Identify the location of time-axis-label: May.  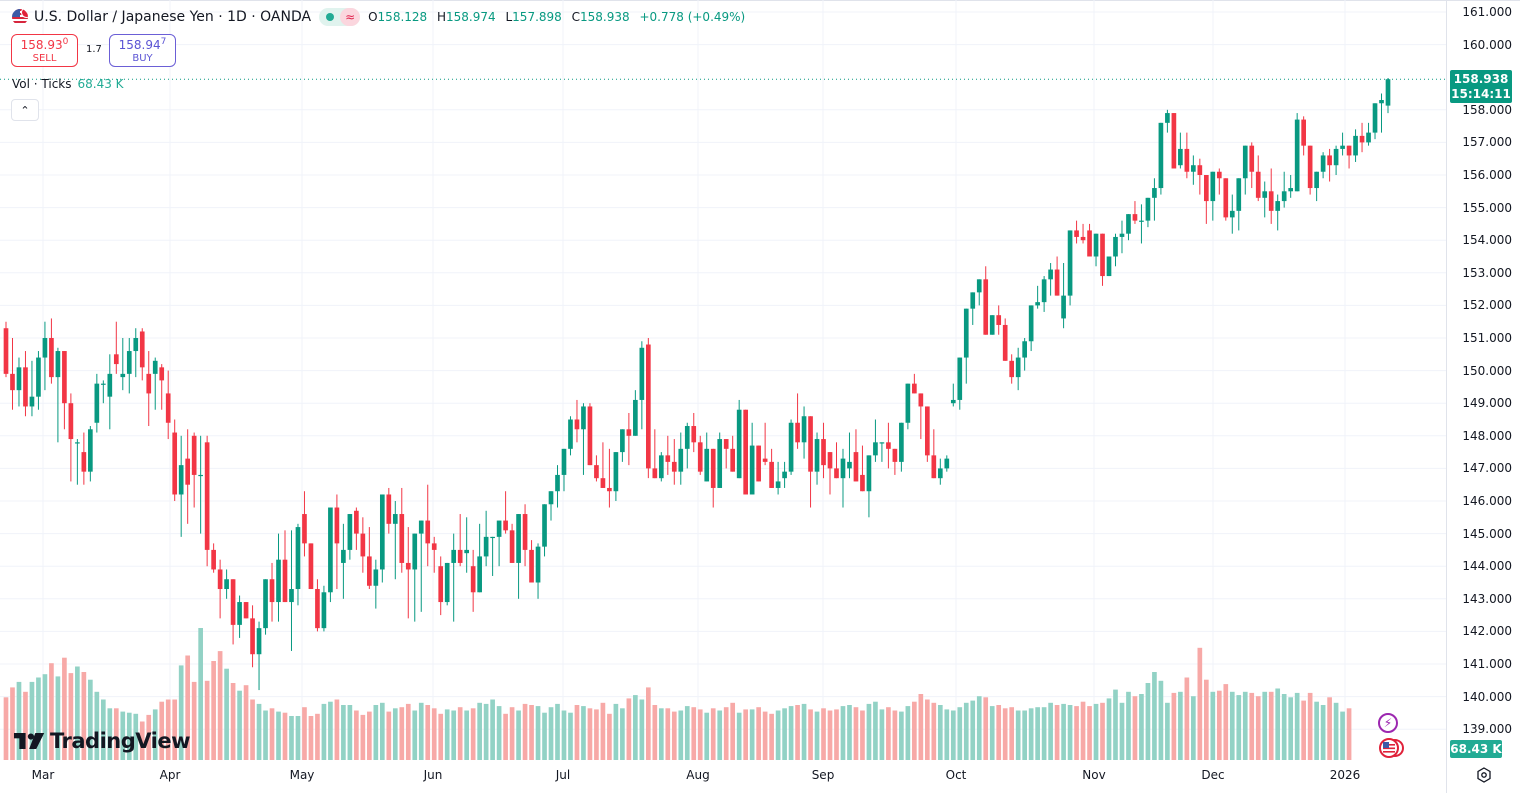
(302, 775).